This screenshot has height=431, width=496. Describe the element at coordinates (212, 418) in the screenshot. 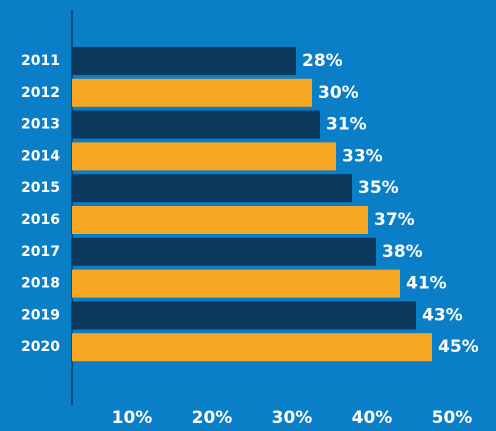

I see `x-tick-label: 20%` at that location.